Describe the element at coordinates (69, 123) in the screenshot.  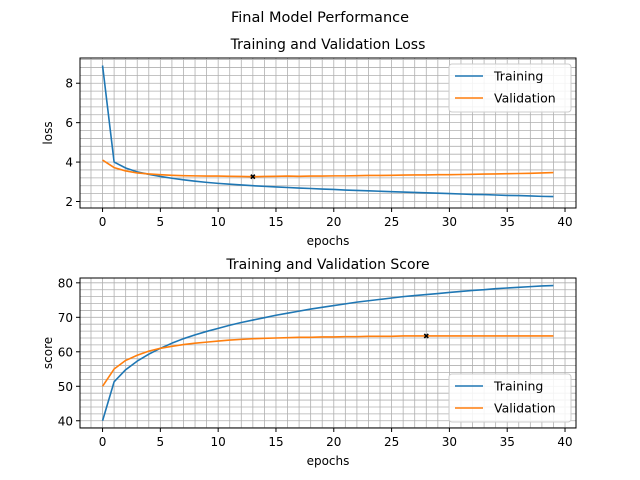
I see `y-tick-label: 6` at that location.